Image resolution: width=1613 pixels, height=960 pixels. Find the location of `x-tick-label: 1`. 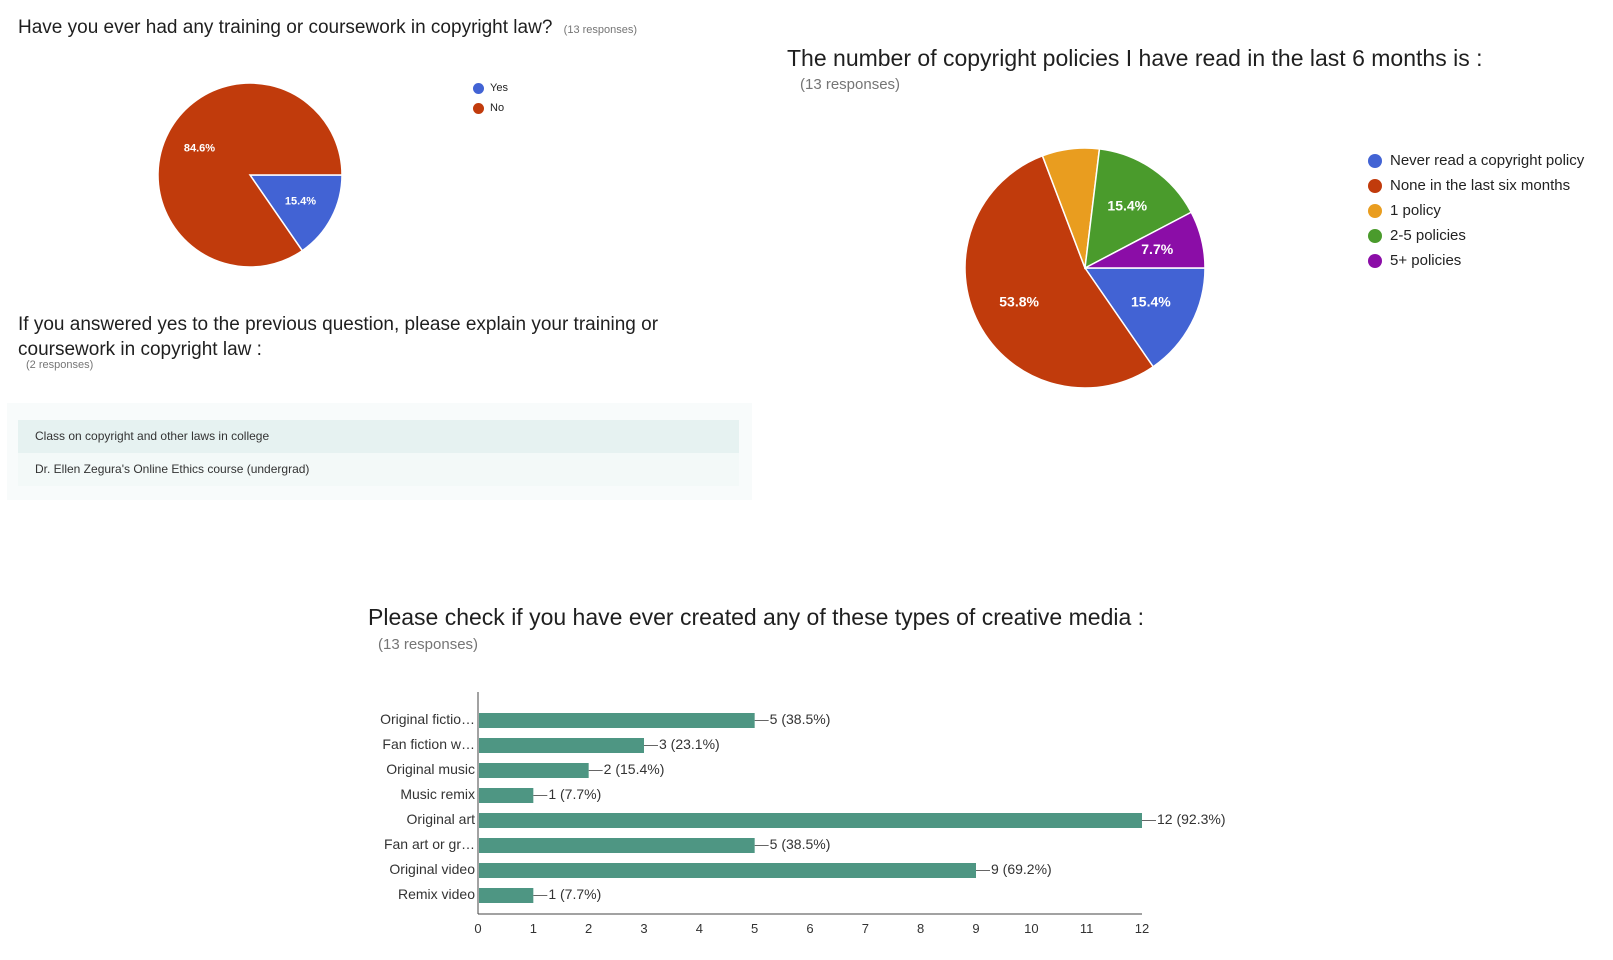

x-tick-label: 1 is located at coordinates (533, 928).